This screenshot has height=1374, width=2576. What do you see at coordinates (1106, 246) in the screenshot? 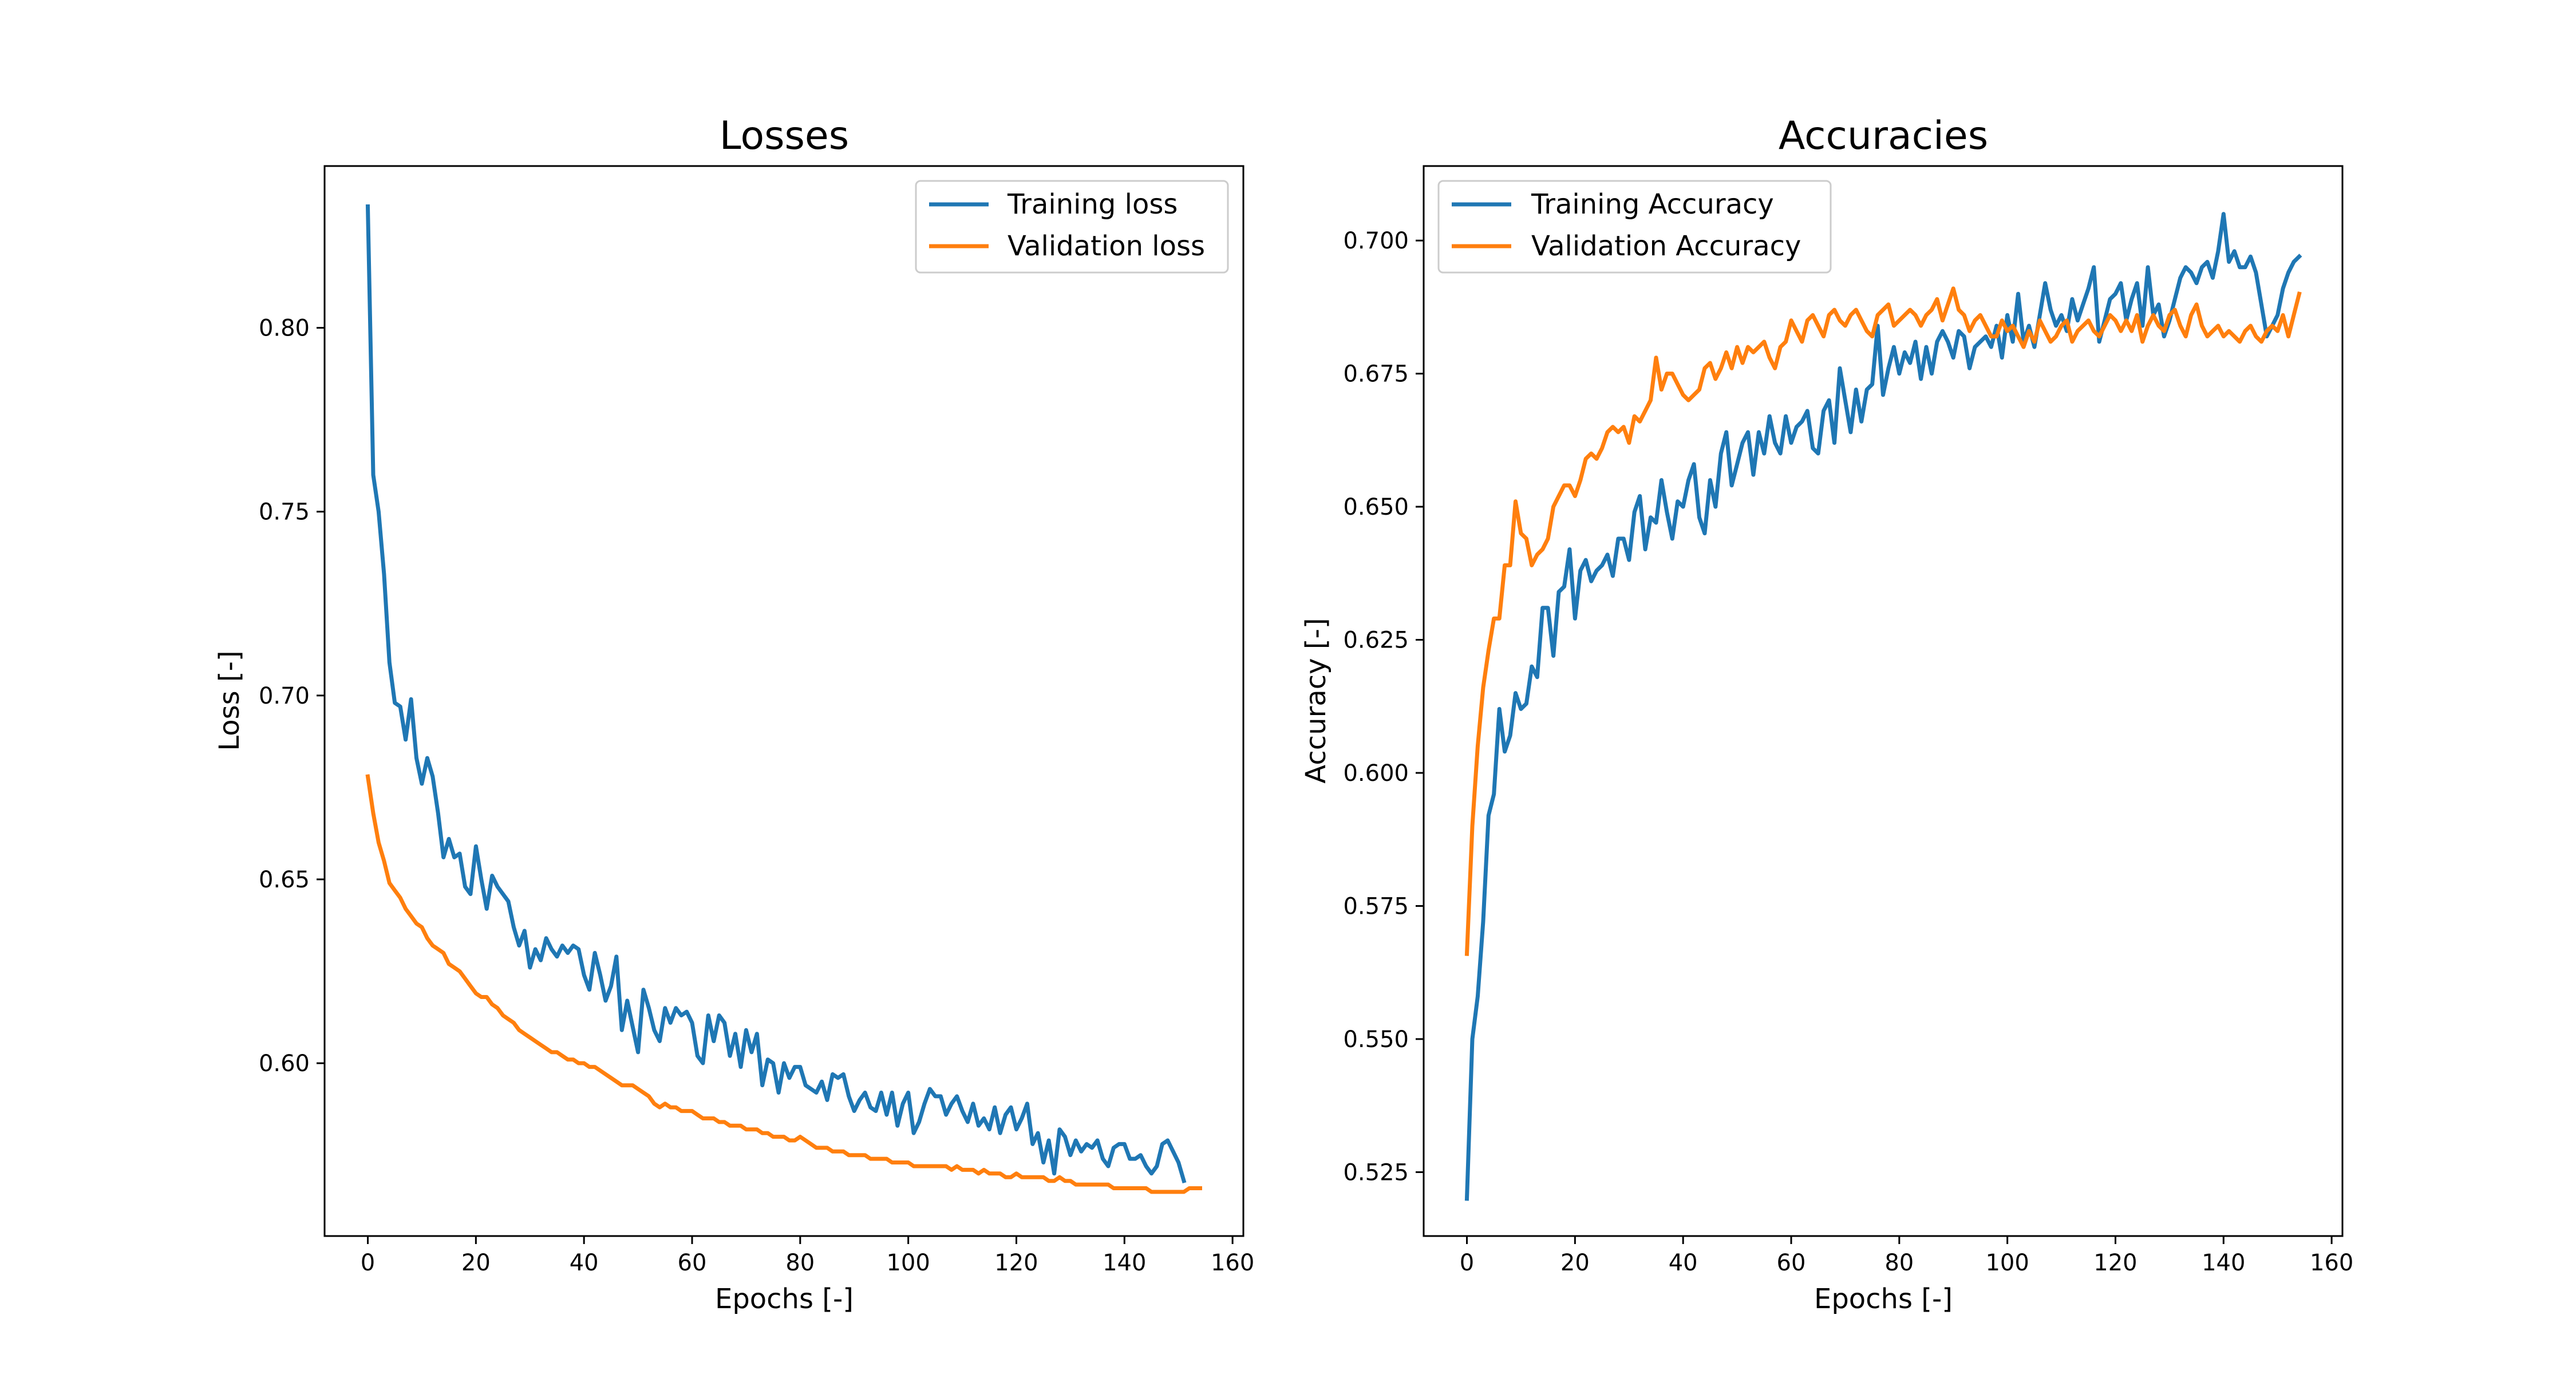
I see `legend-label-validation-loss: Validation loss` at bounding box center [1106, 246].